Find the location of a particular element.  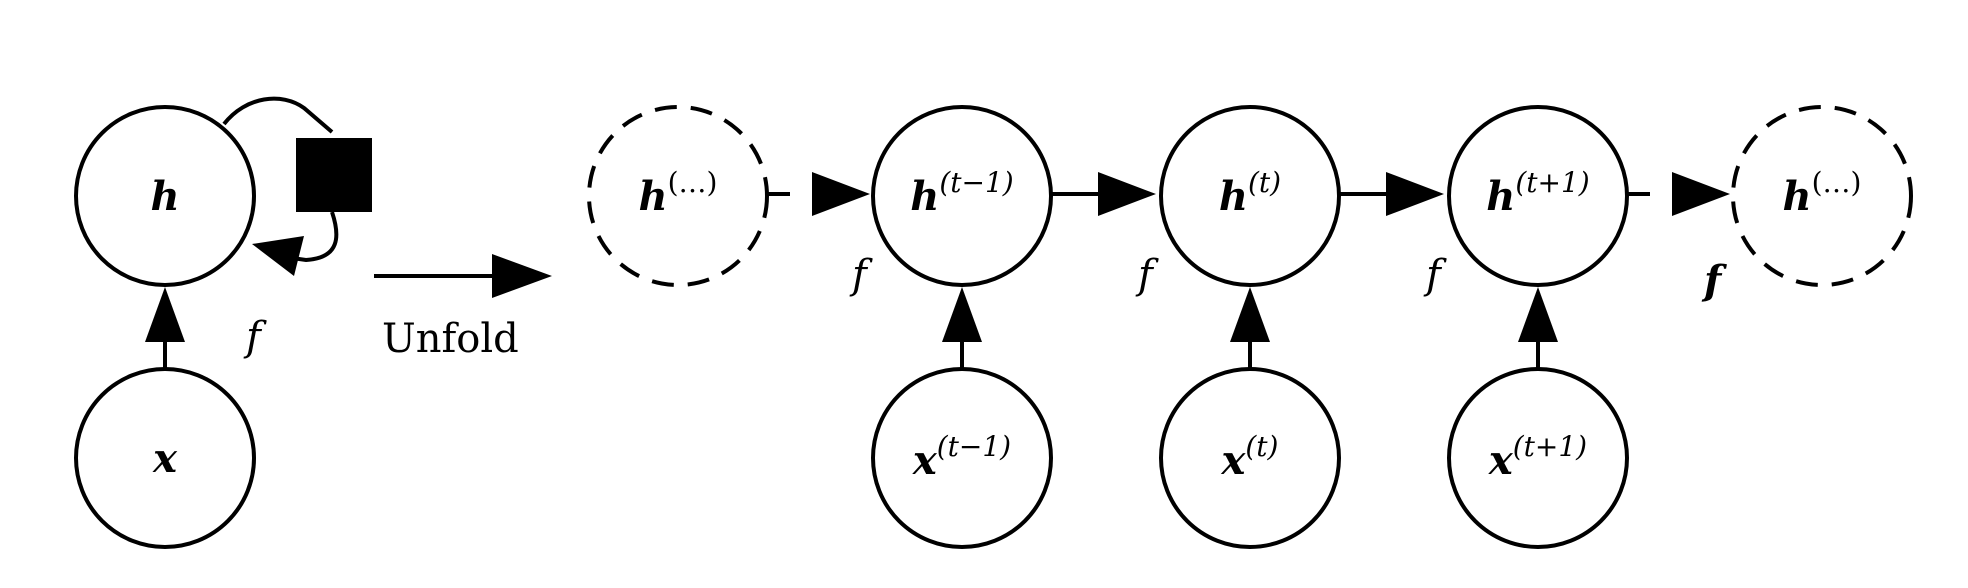

input-node-t-label: x(t) is located at coordinates (1250, 457).